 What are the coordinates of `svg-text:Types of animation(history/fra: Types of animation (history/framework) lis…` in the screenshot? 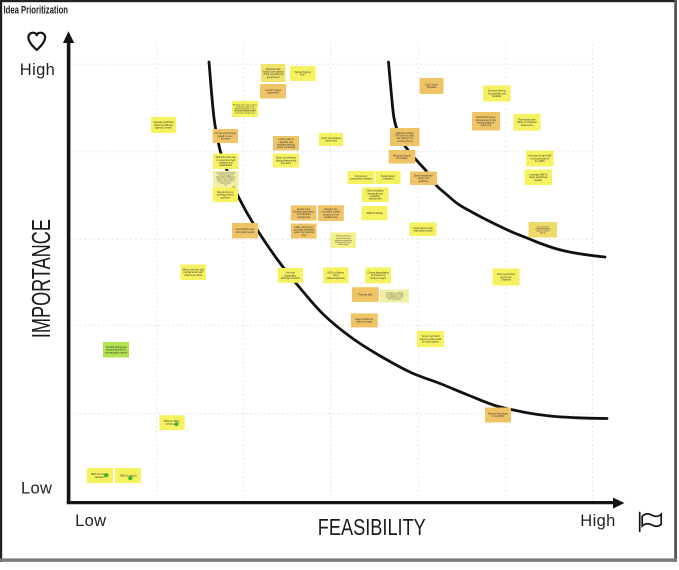 It's located at (286, 161).